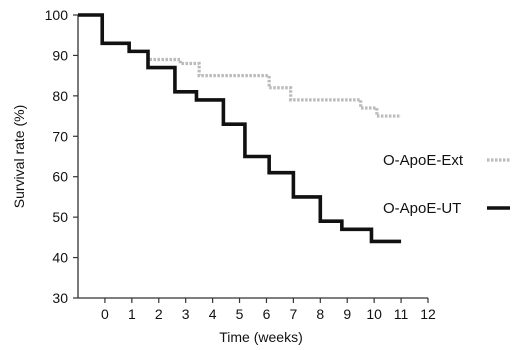 The height and width of the screenshot is (350, 513). I want to click on y-tick-label: 80, so click(60, 96).